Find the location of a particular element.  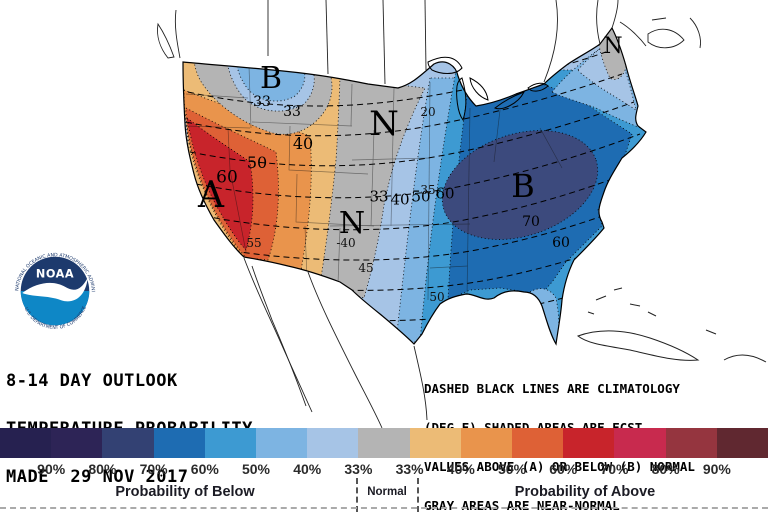

map-label-zone: A is located at coordinates (211, 195).